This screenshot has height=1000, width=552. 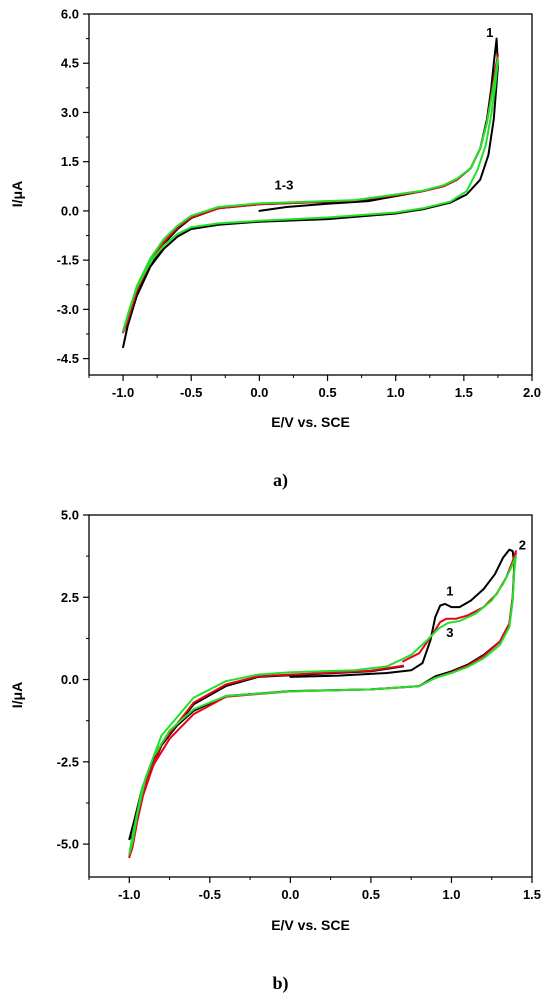 I want to click on y-tick-label: -1.5, so click(x=68, y=260).